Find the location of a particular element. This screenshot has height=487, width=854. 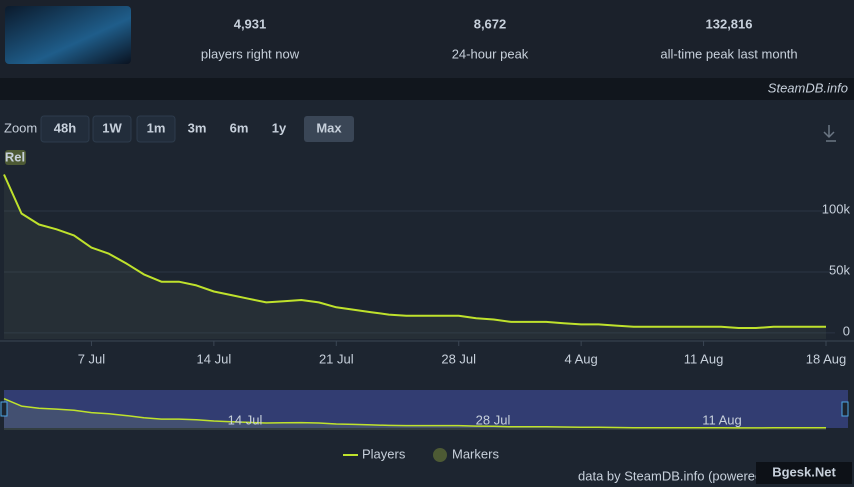

navigator-label: 14 Jul is located at coordinates (245, 419).